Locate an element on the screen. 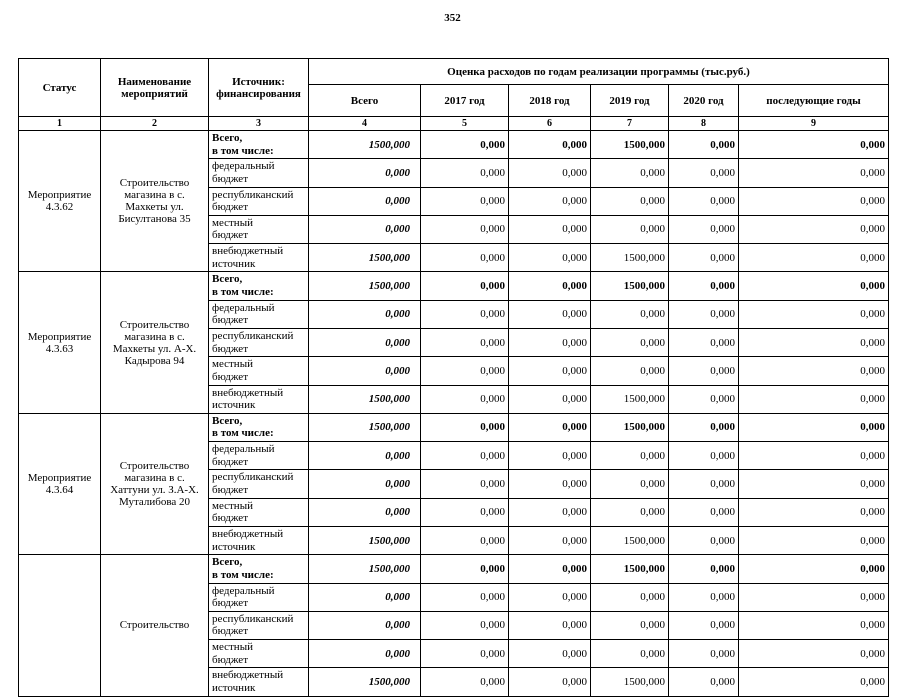 The image size is (905, 697). header-year-col-3: 2018 год is located at coordinates (549, 100).